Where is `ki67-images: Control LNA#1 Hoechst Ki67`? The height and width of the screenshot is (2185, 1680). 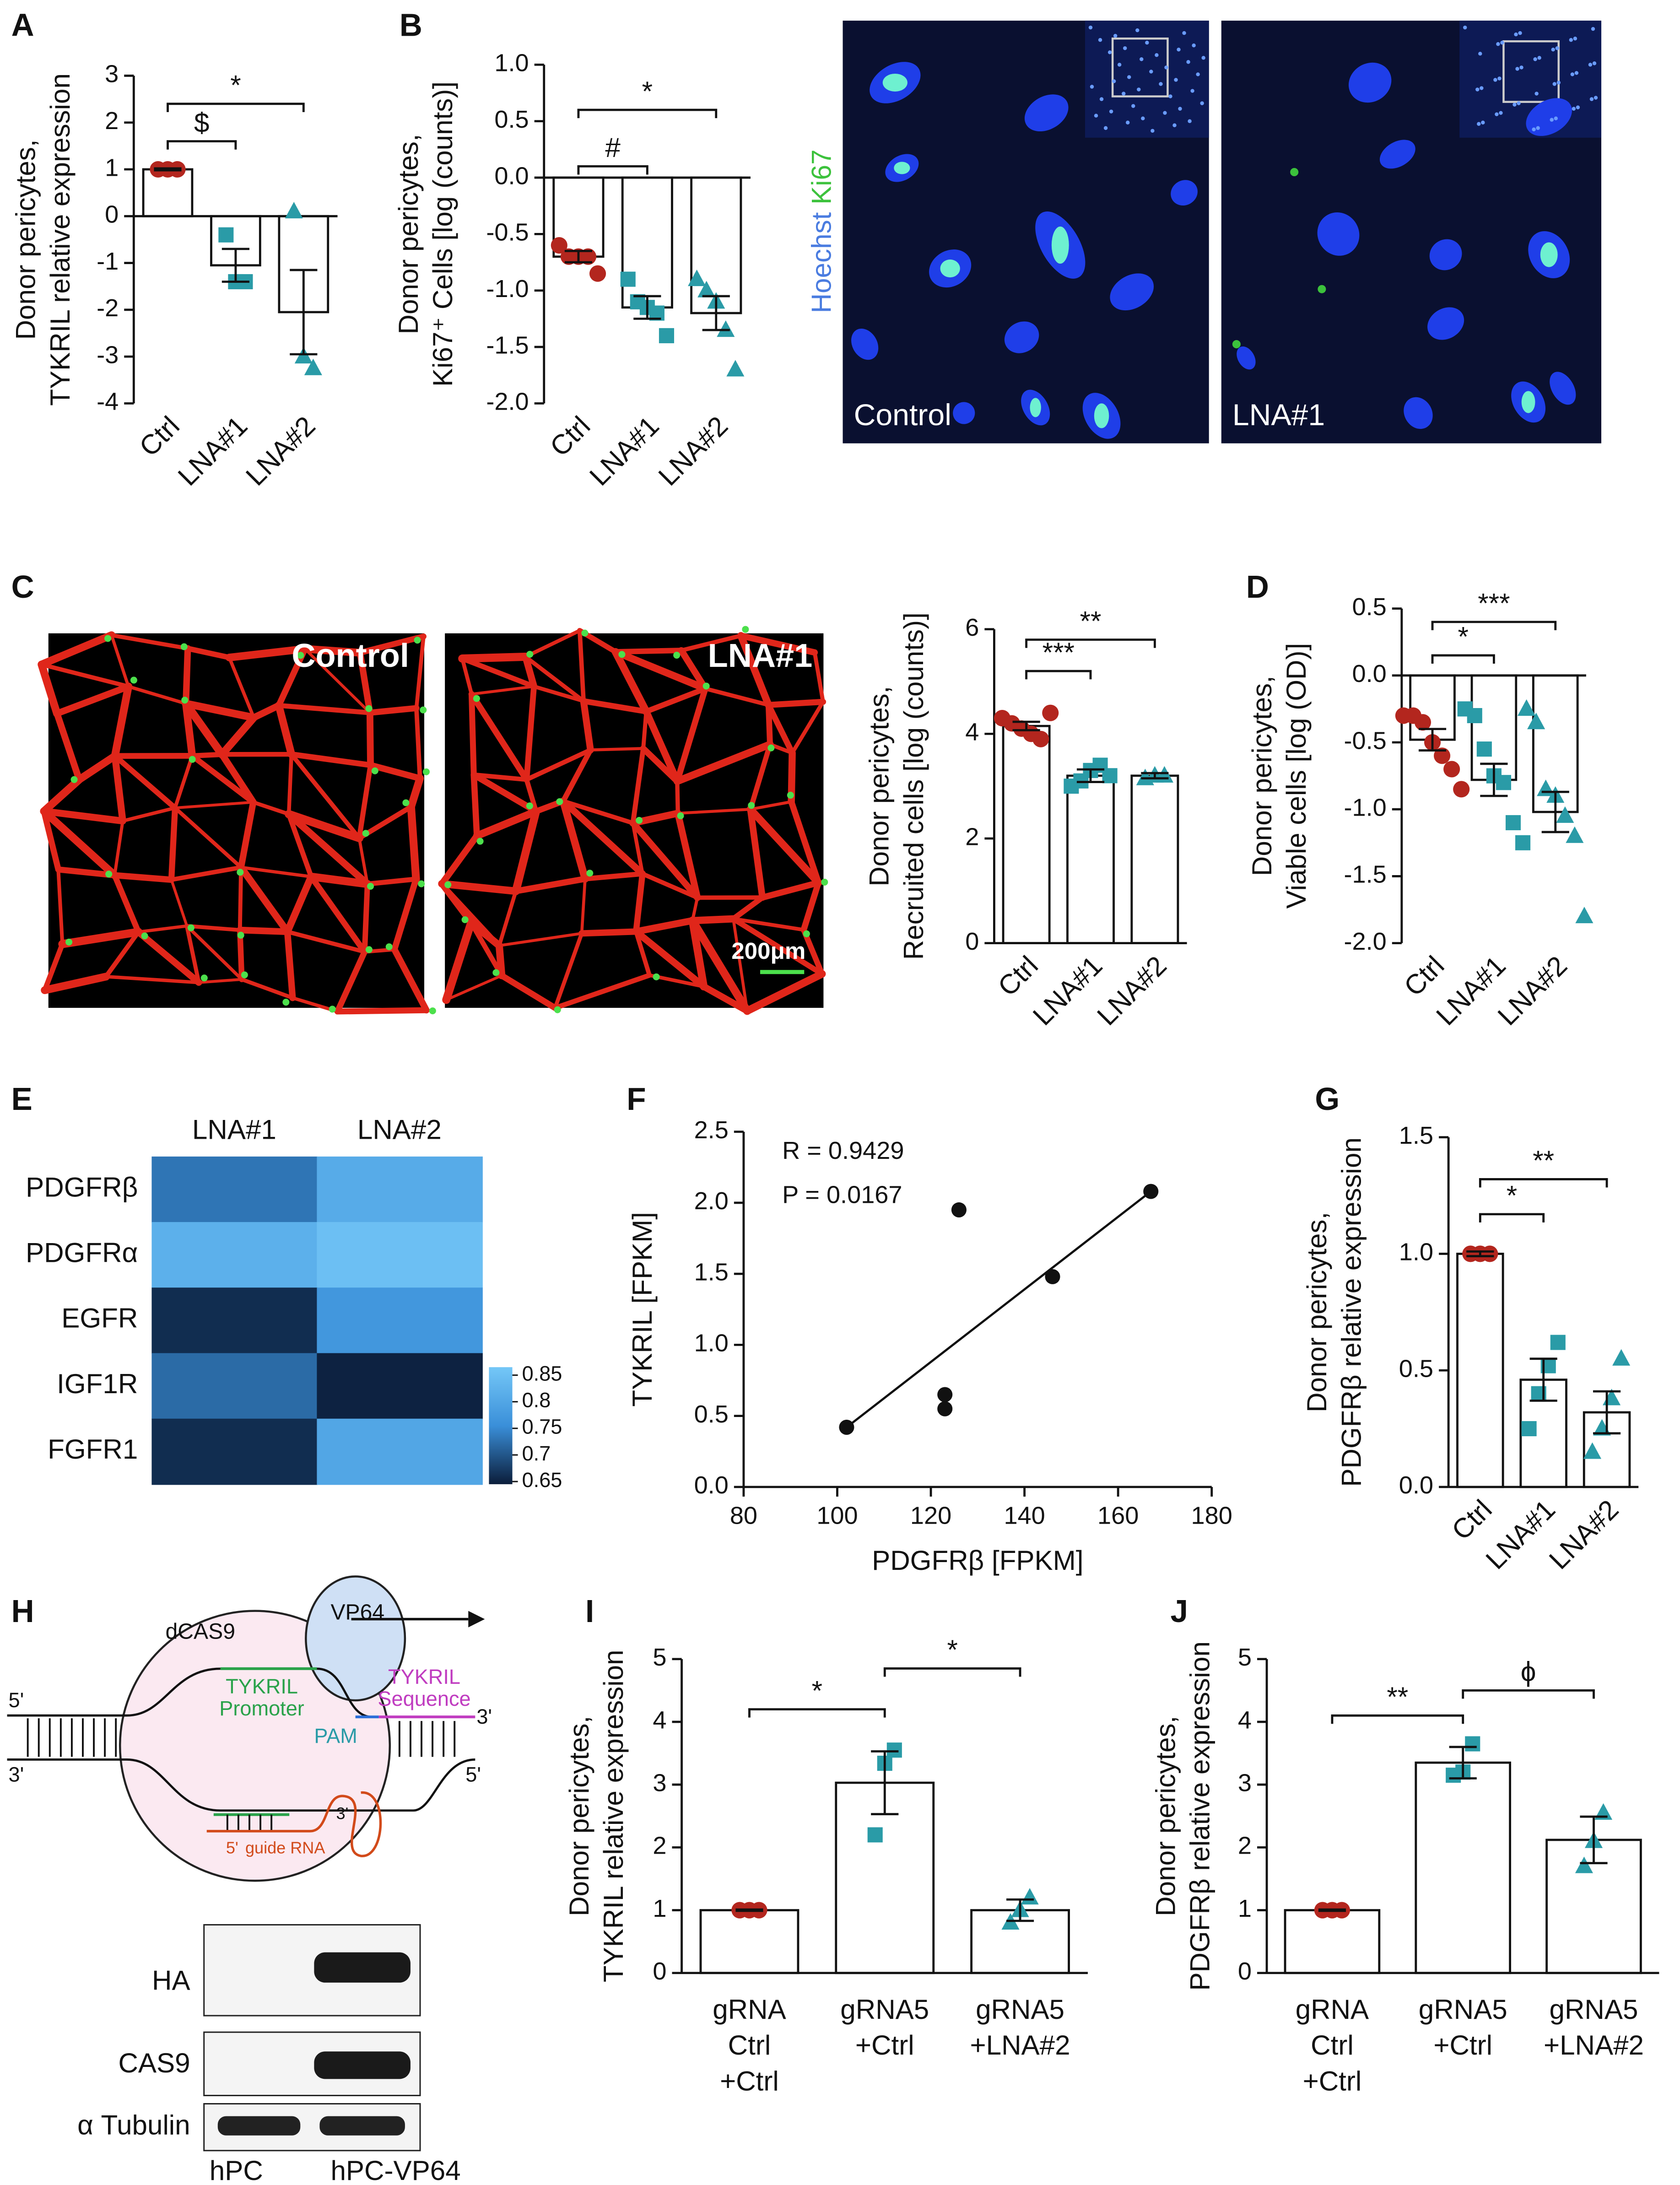
ki67-images: Control LNA#1 Hoechst Ki67 is located at coordinates (1204, 232).